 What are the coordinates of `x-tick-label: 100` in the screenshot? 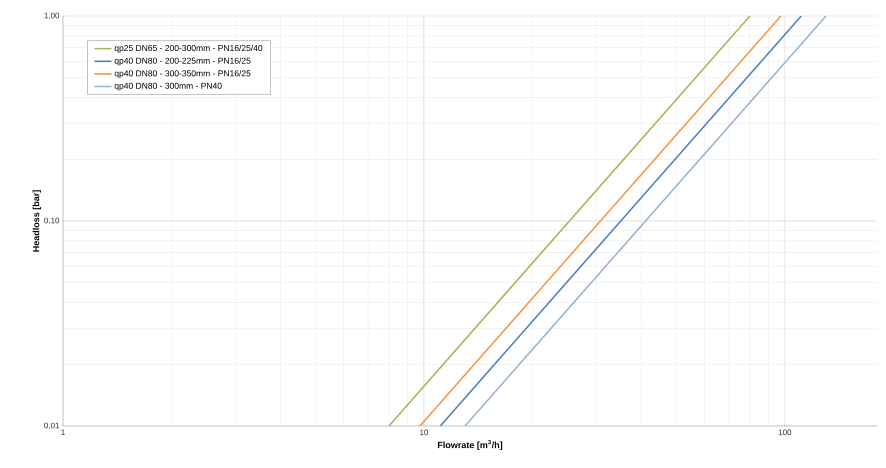 It's located at (785, 433).